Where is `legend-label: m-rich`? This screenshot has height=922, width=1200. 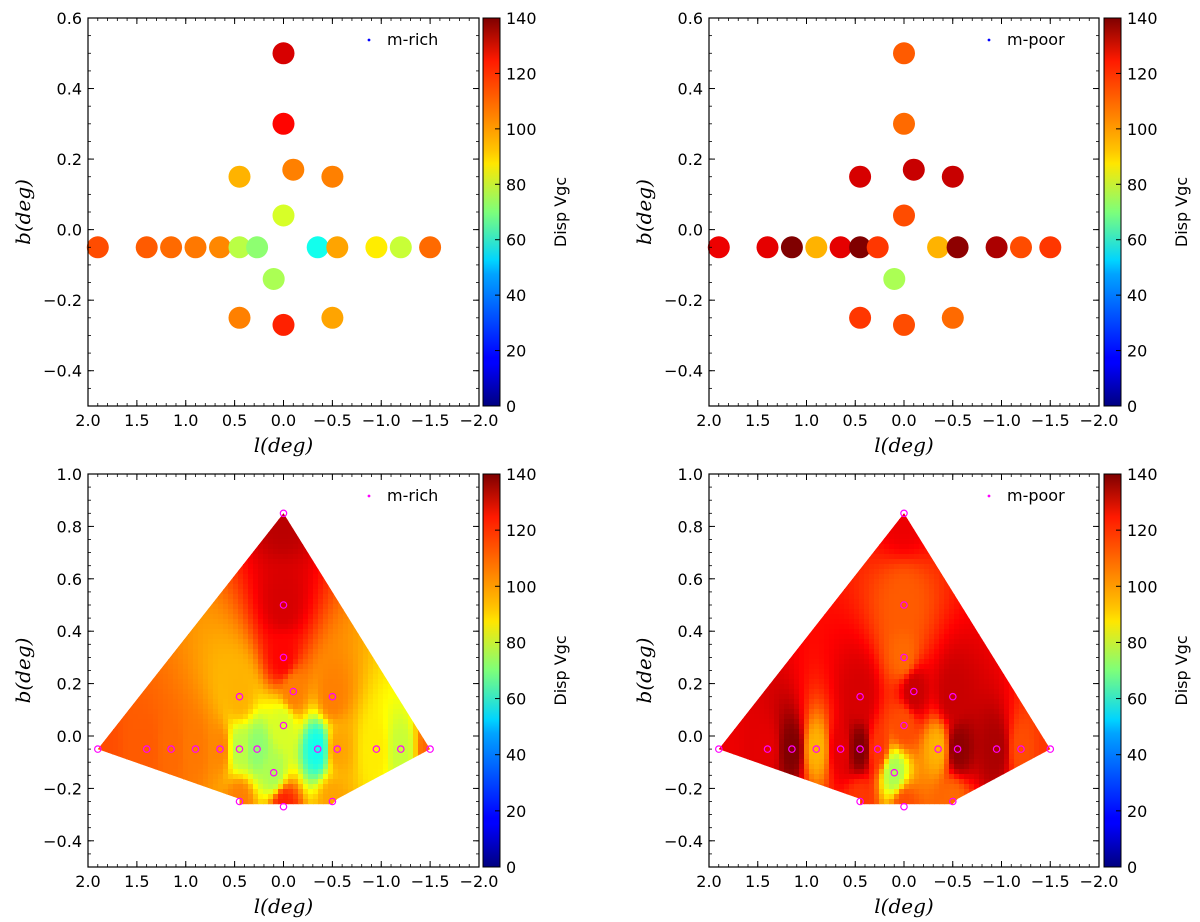 legend-label: m-rich is located at coordinates (412, 39).